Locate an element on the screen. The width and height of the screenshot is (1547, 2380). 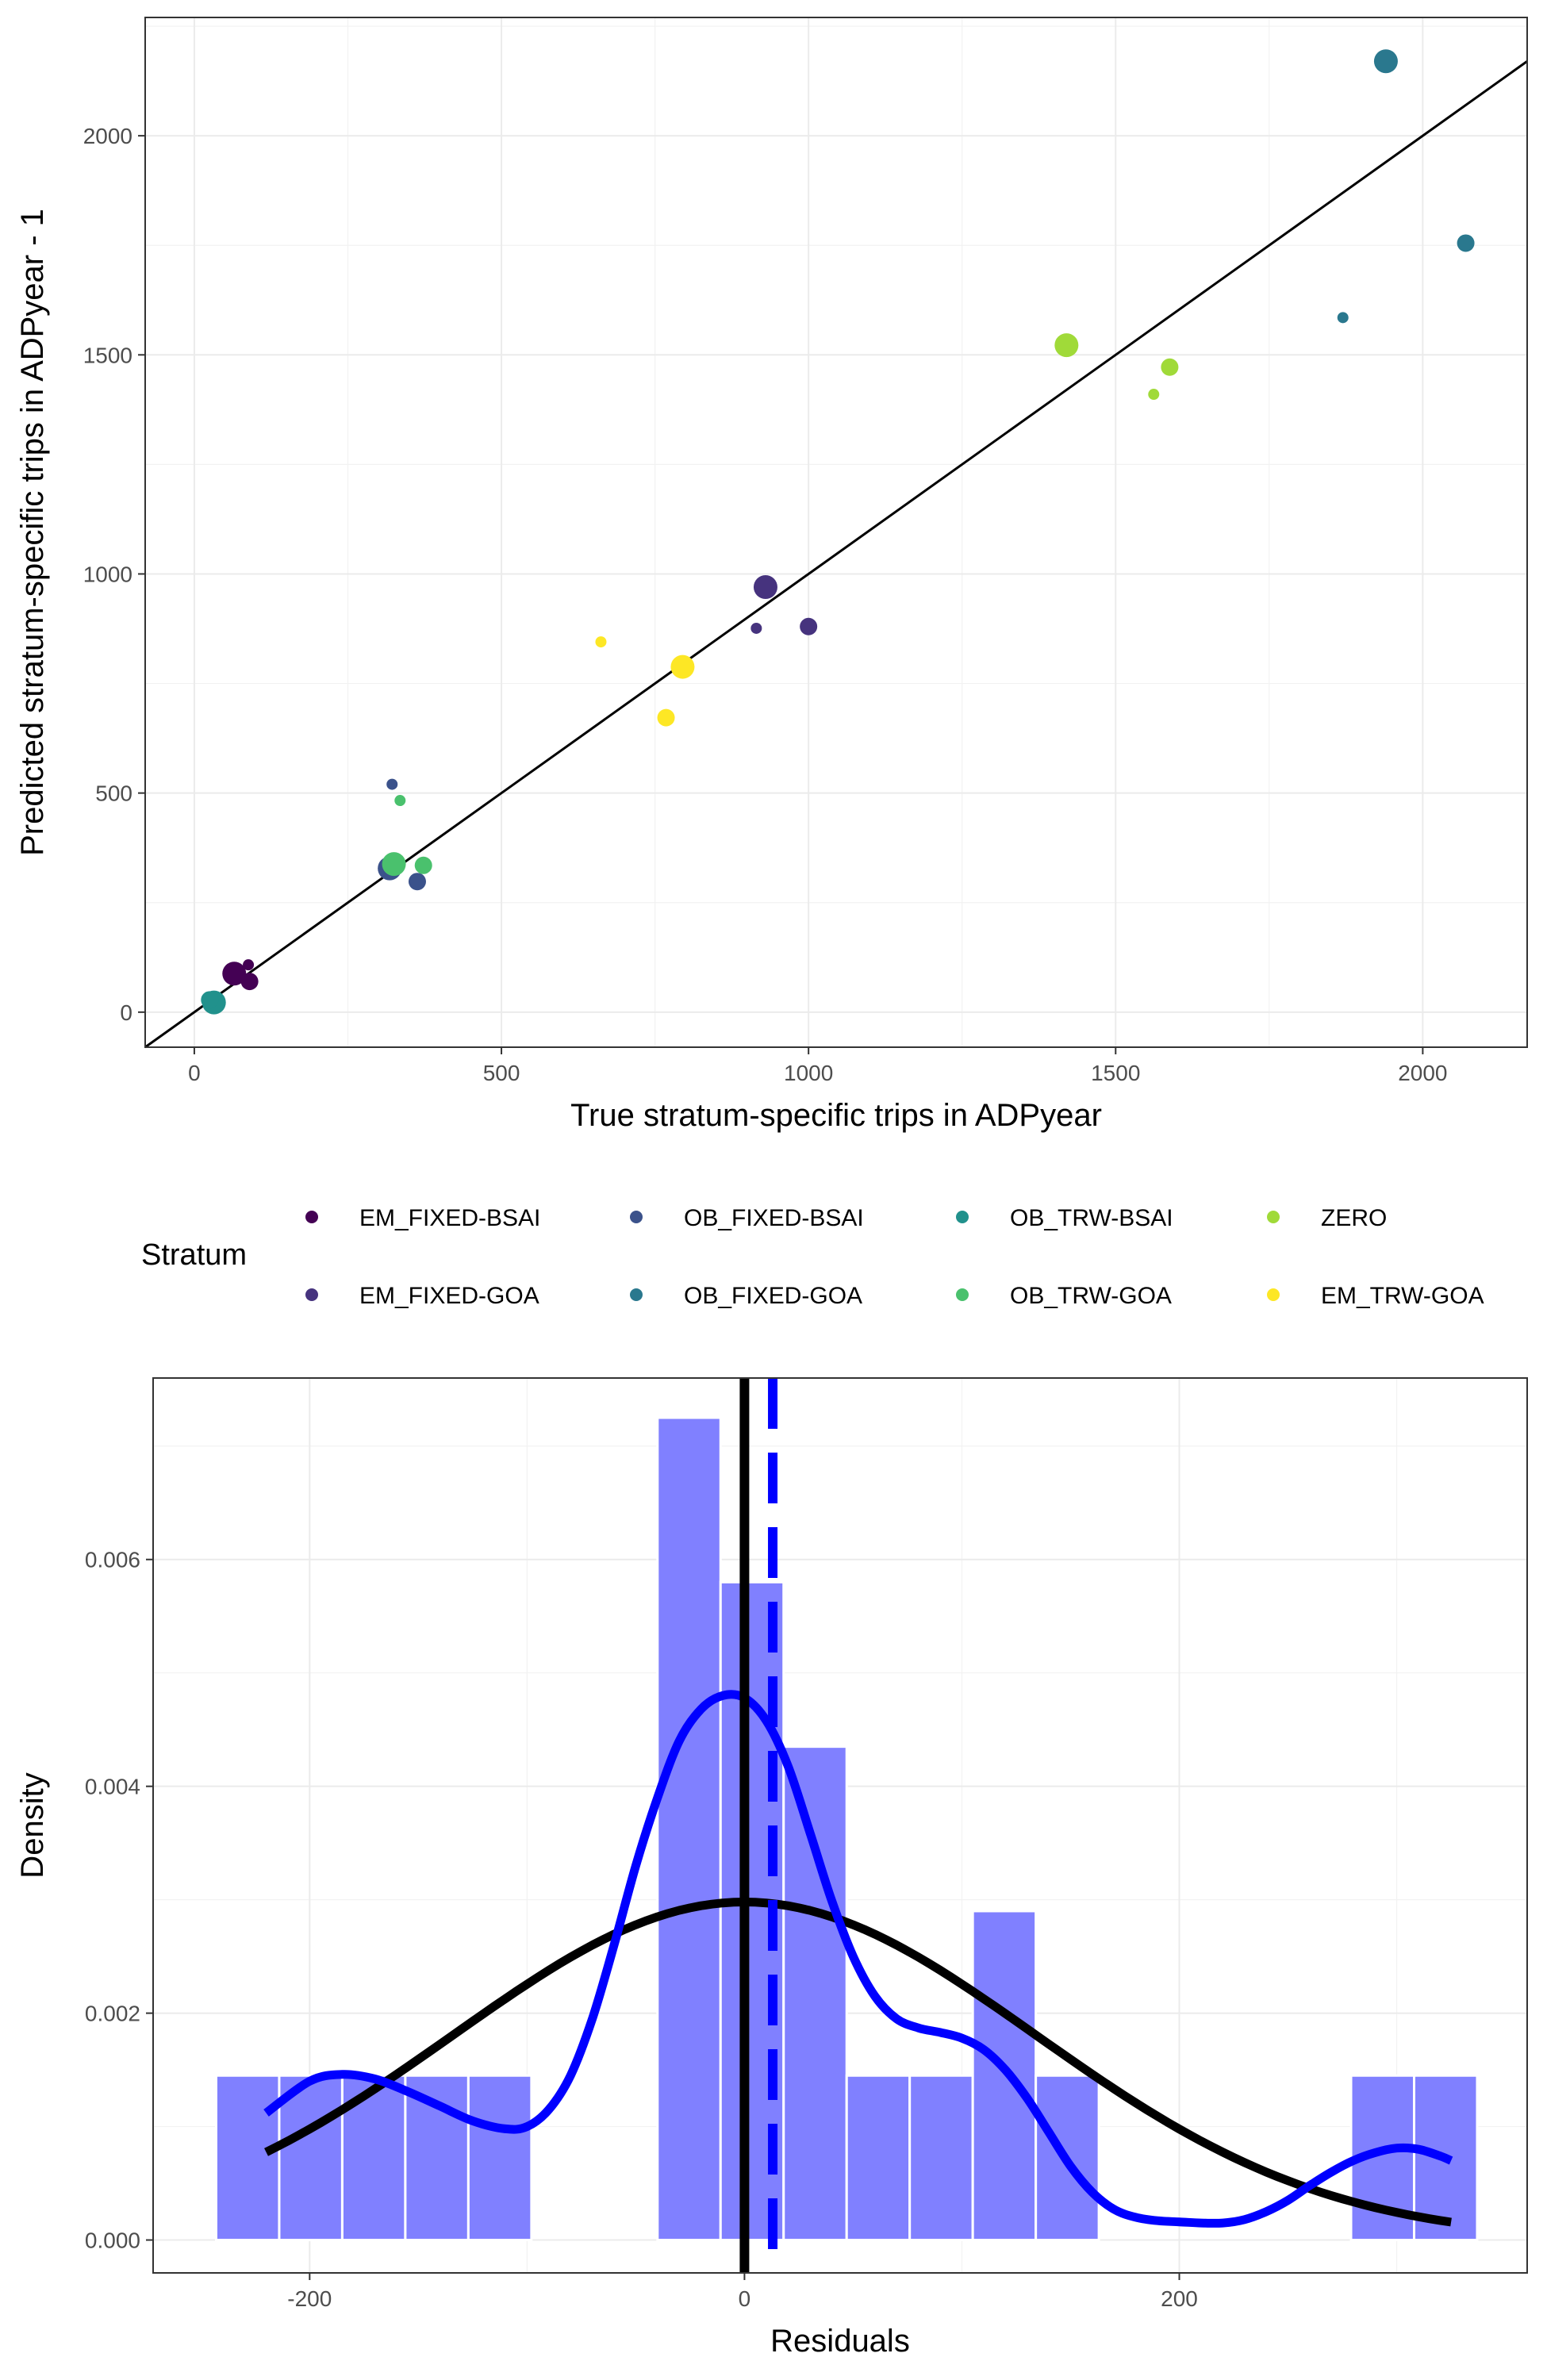
scatter-x-tick-label: 1500 is located at coordinates (1115, 1073).